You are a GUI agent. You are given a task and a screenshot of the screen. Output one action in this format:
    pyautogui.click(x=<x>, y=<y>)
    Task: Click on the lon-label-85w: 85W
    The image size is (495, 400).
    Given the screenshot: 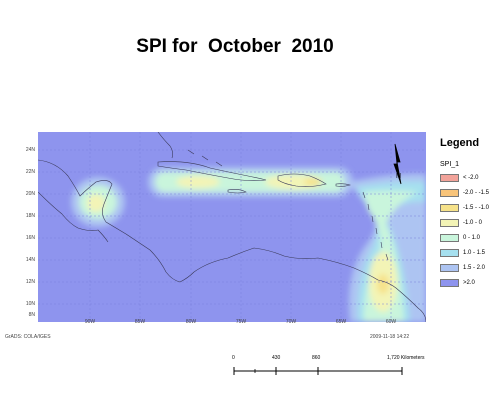 What is the action you would take?
    pyautogui.click(x=140, y=322)
    